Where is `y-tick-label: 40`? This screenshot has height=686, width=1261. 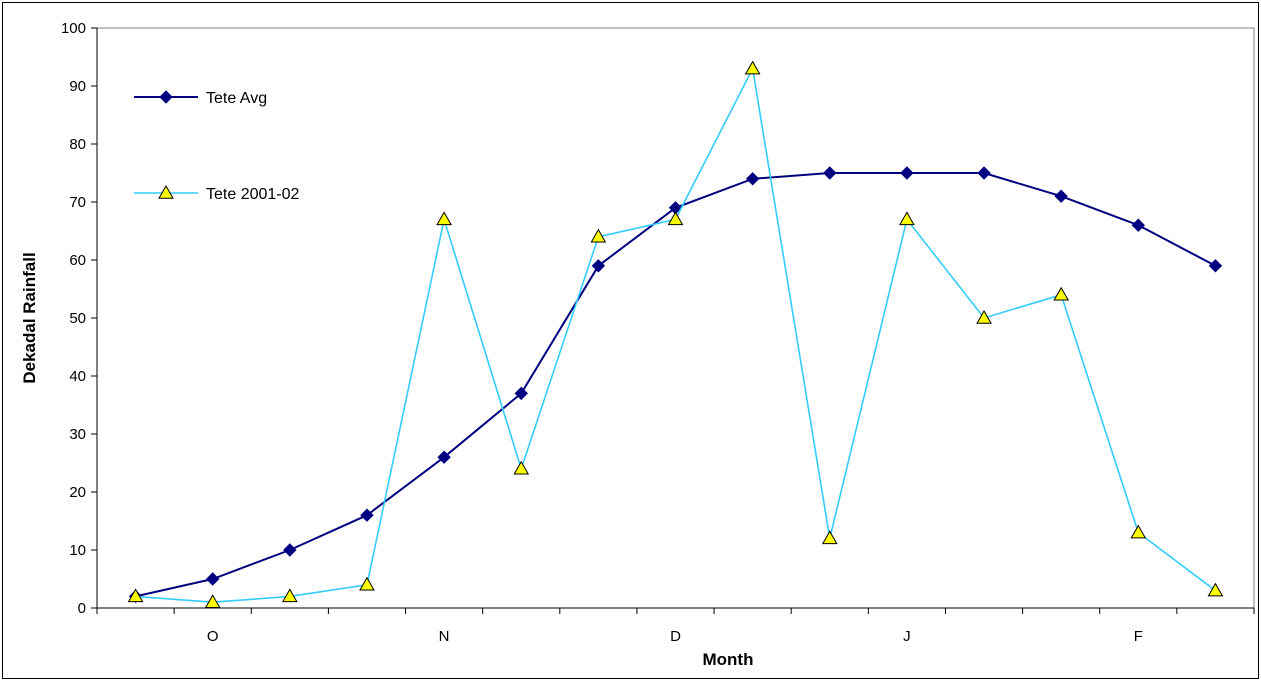 y-tick-label: 40 is located at coordinates (77, 376).